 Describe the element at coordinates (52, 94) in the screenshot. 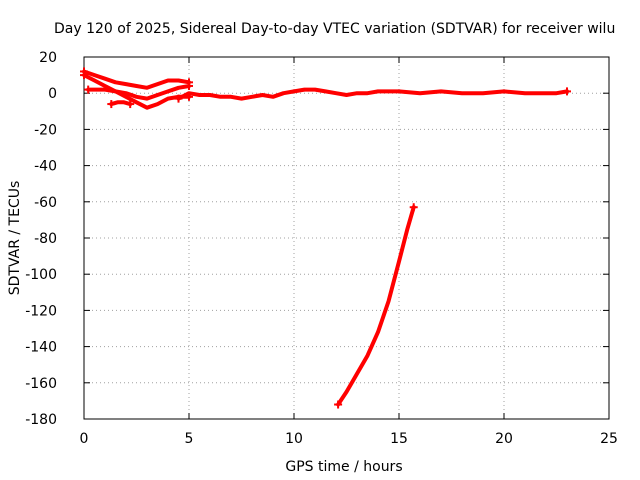

I see `y-tick-label: 0` at that location.